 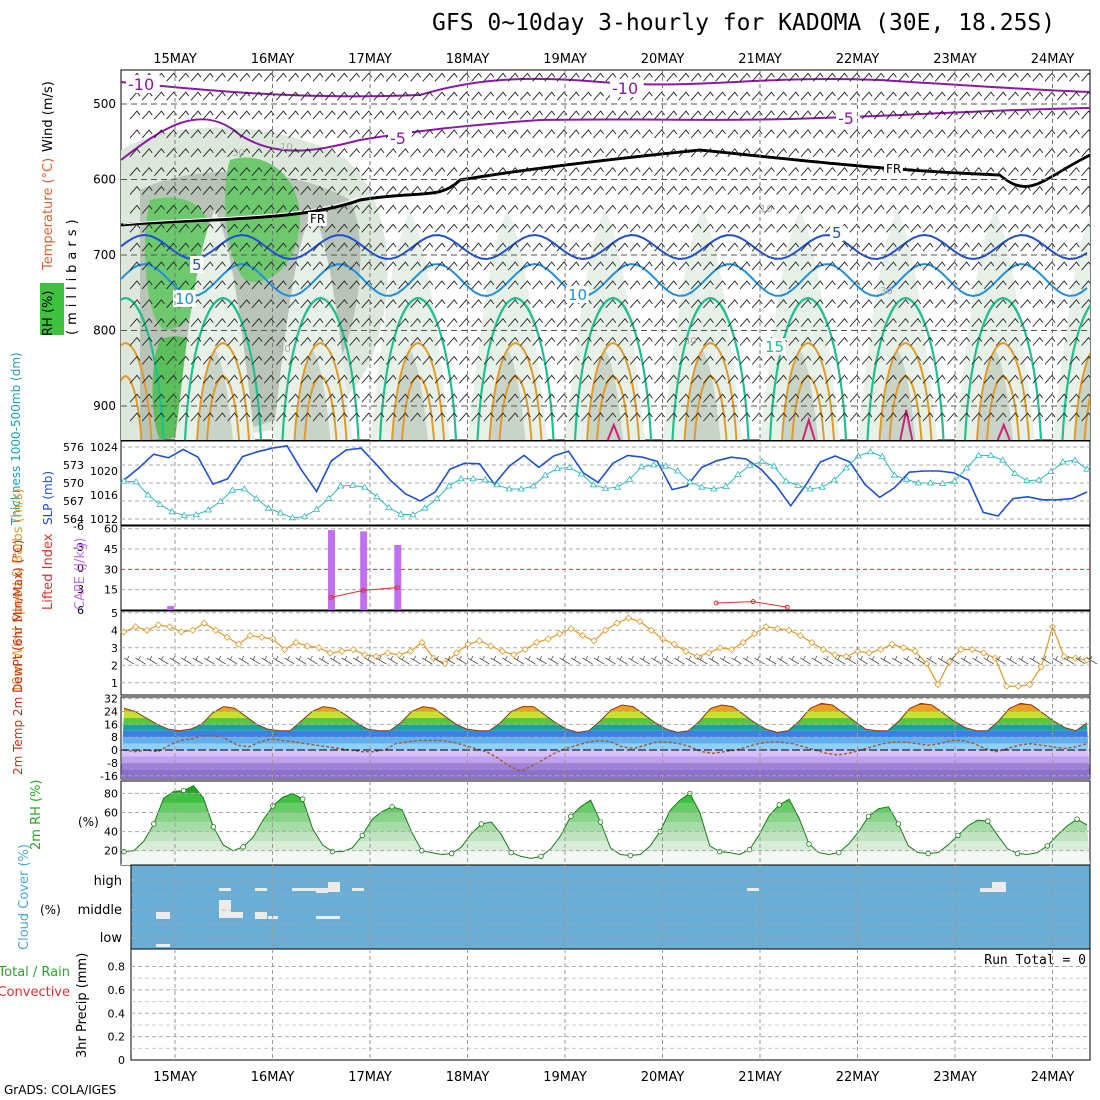 I want to click on date-label-bottom: 18MAY, so click(x=468, y=1077).